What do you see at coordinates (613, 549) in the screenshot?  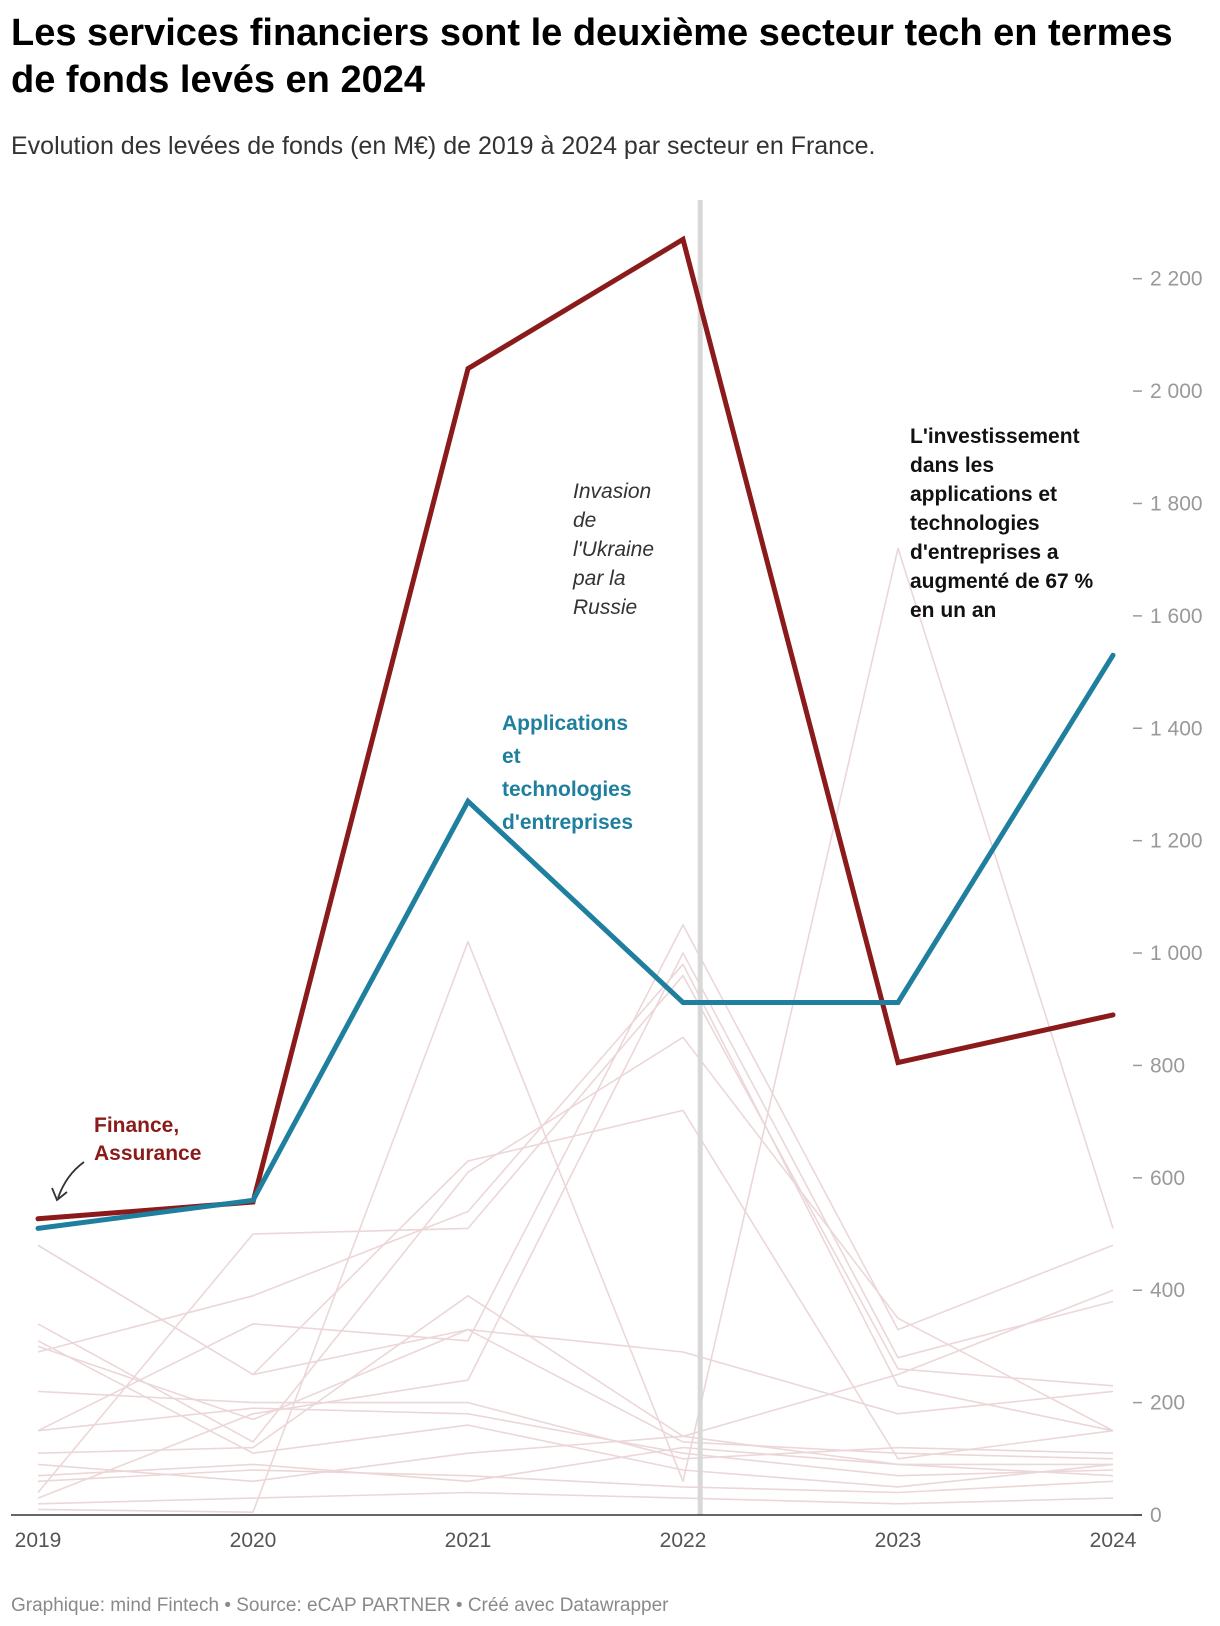 I see `ukraine-invasion-annotation: Invasion de l'Ukraine par la Russie` at bounding box center [613, 549].